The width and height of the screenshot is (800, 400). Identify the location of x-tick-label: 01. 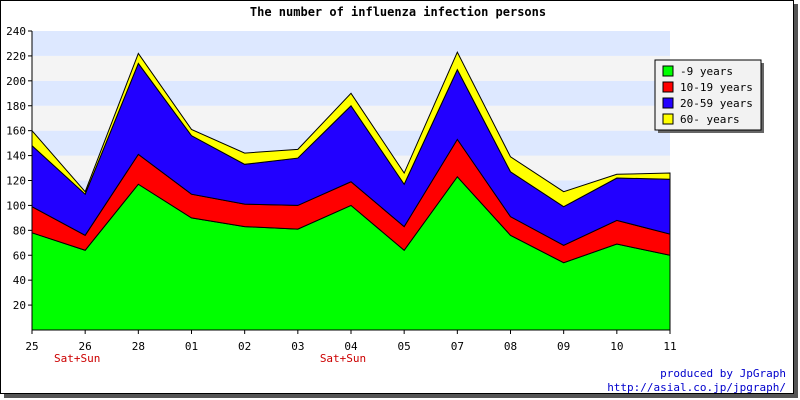
(191, 346).